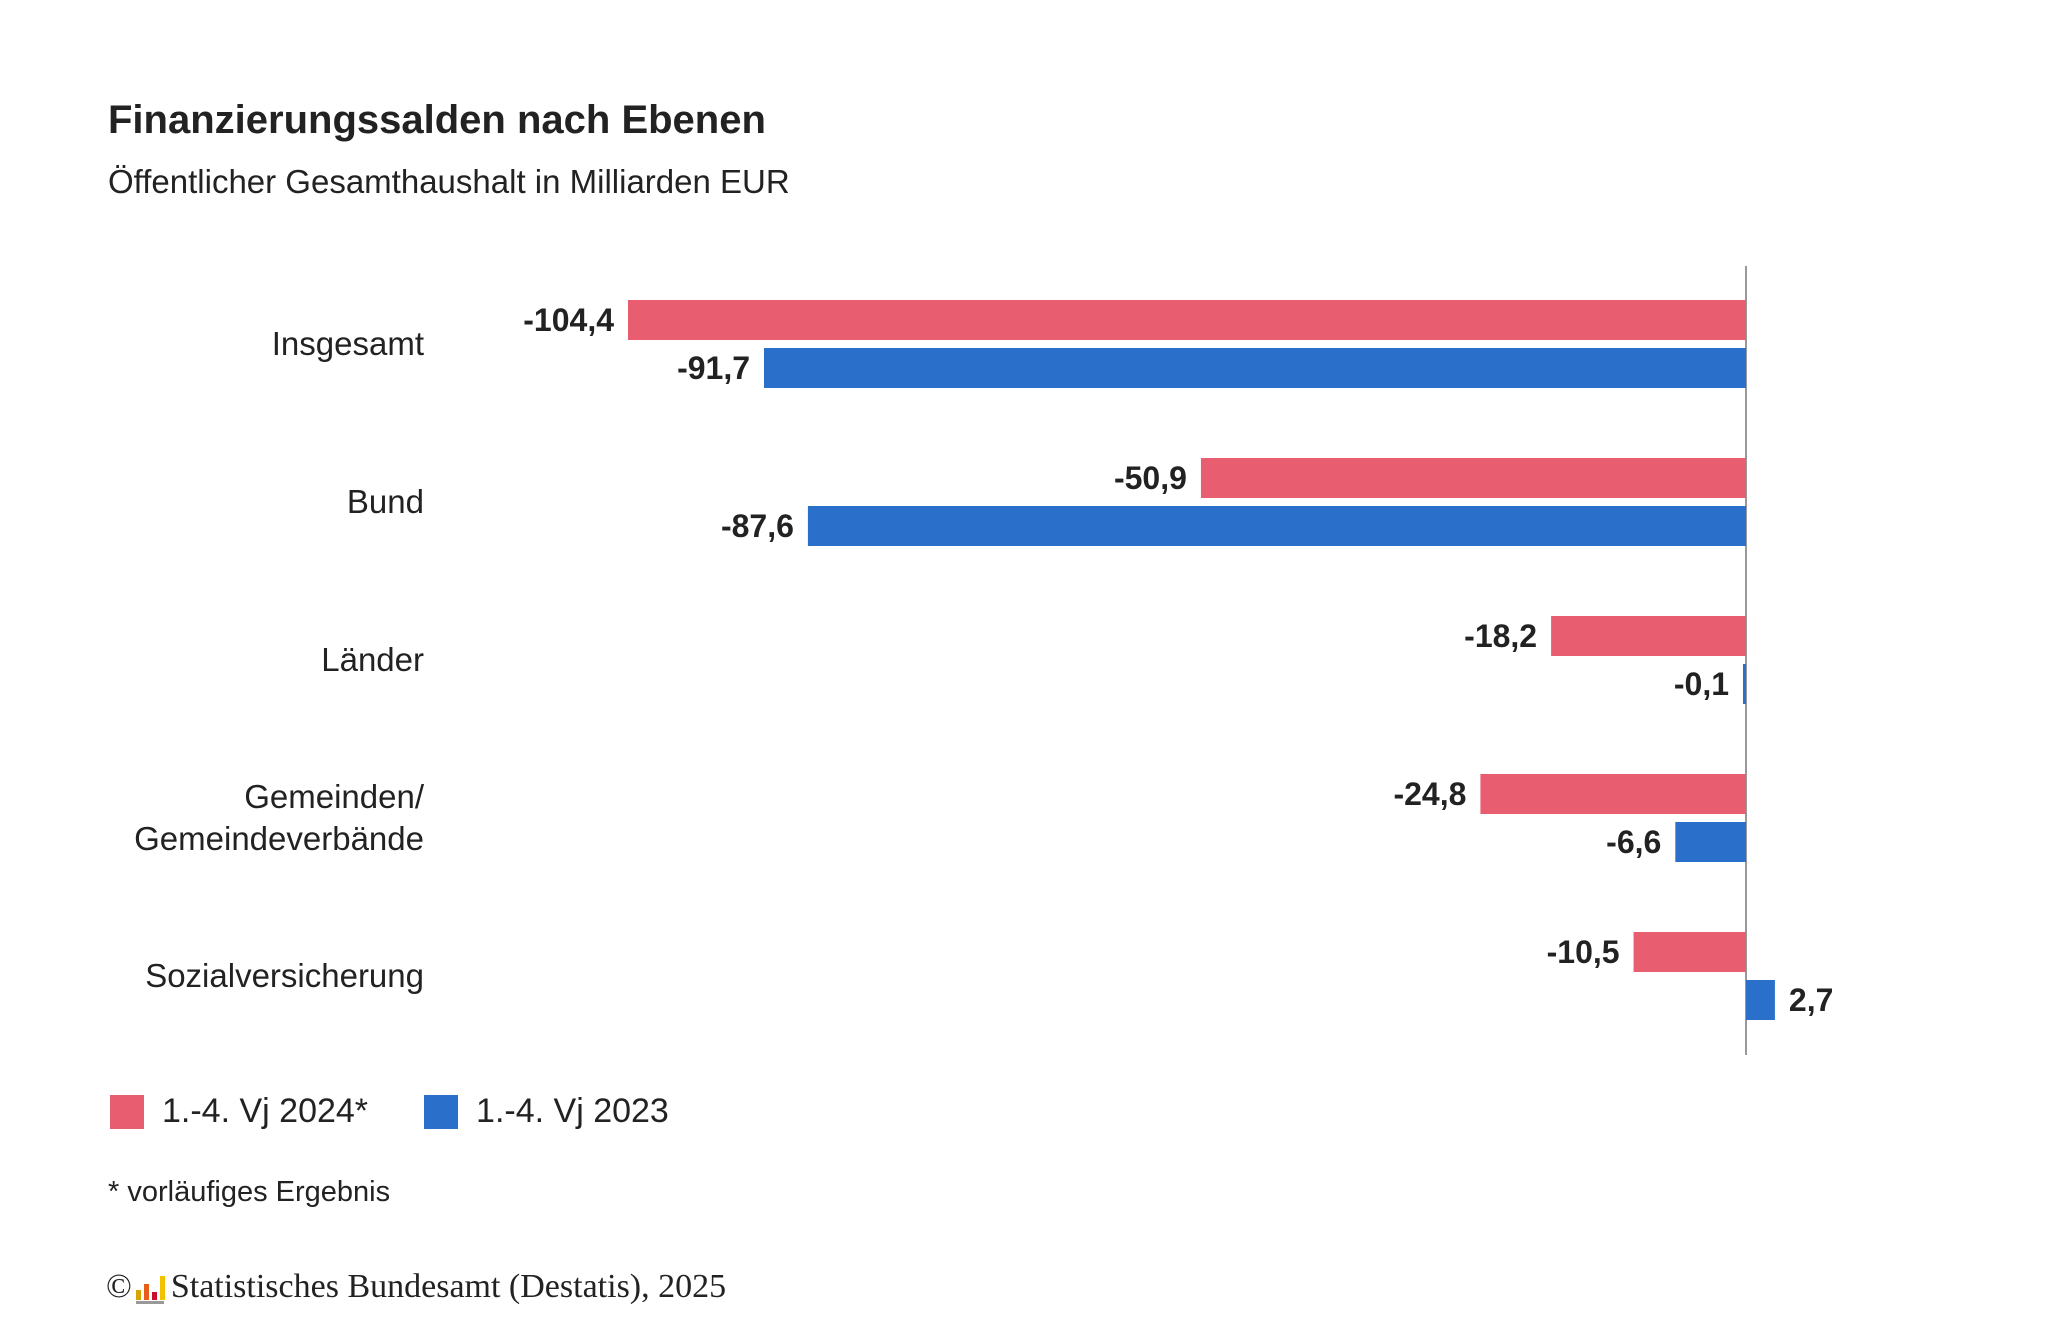 The image size is (2048, 1333). I want to click on data-label: -18,2, so click(1500, 636).